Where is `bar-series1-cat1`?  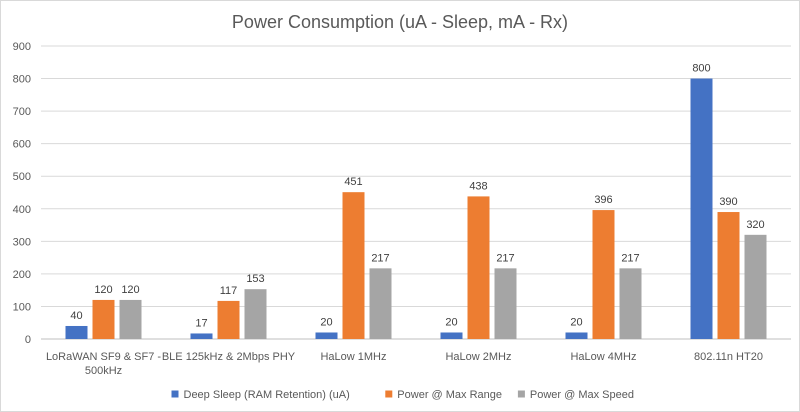 bar-series1-cat1 is located at coordinates (76, 332).